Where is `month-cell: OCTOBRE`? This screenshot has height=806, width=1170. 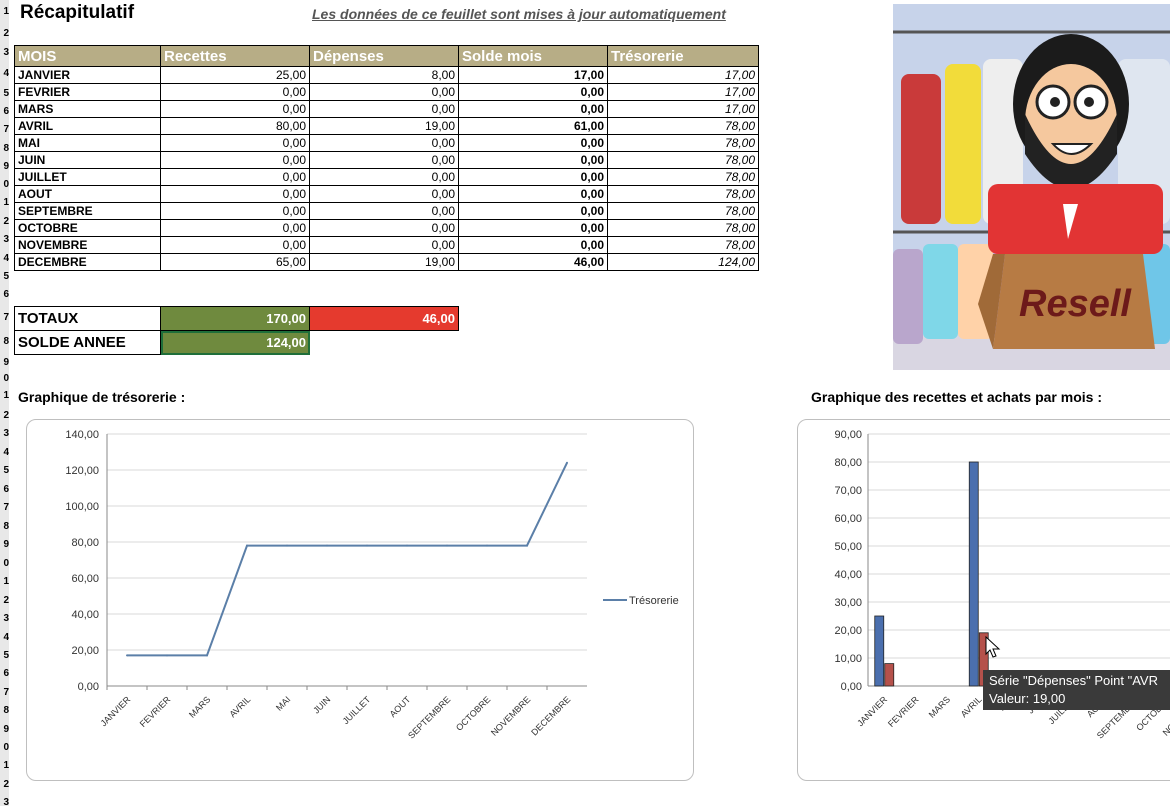 month-cell: OCTOBRE is located at coordinates (87, 228).